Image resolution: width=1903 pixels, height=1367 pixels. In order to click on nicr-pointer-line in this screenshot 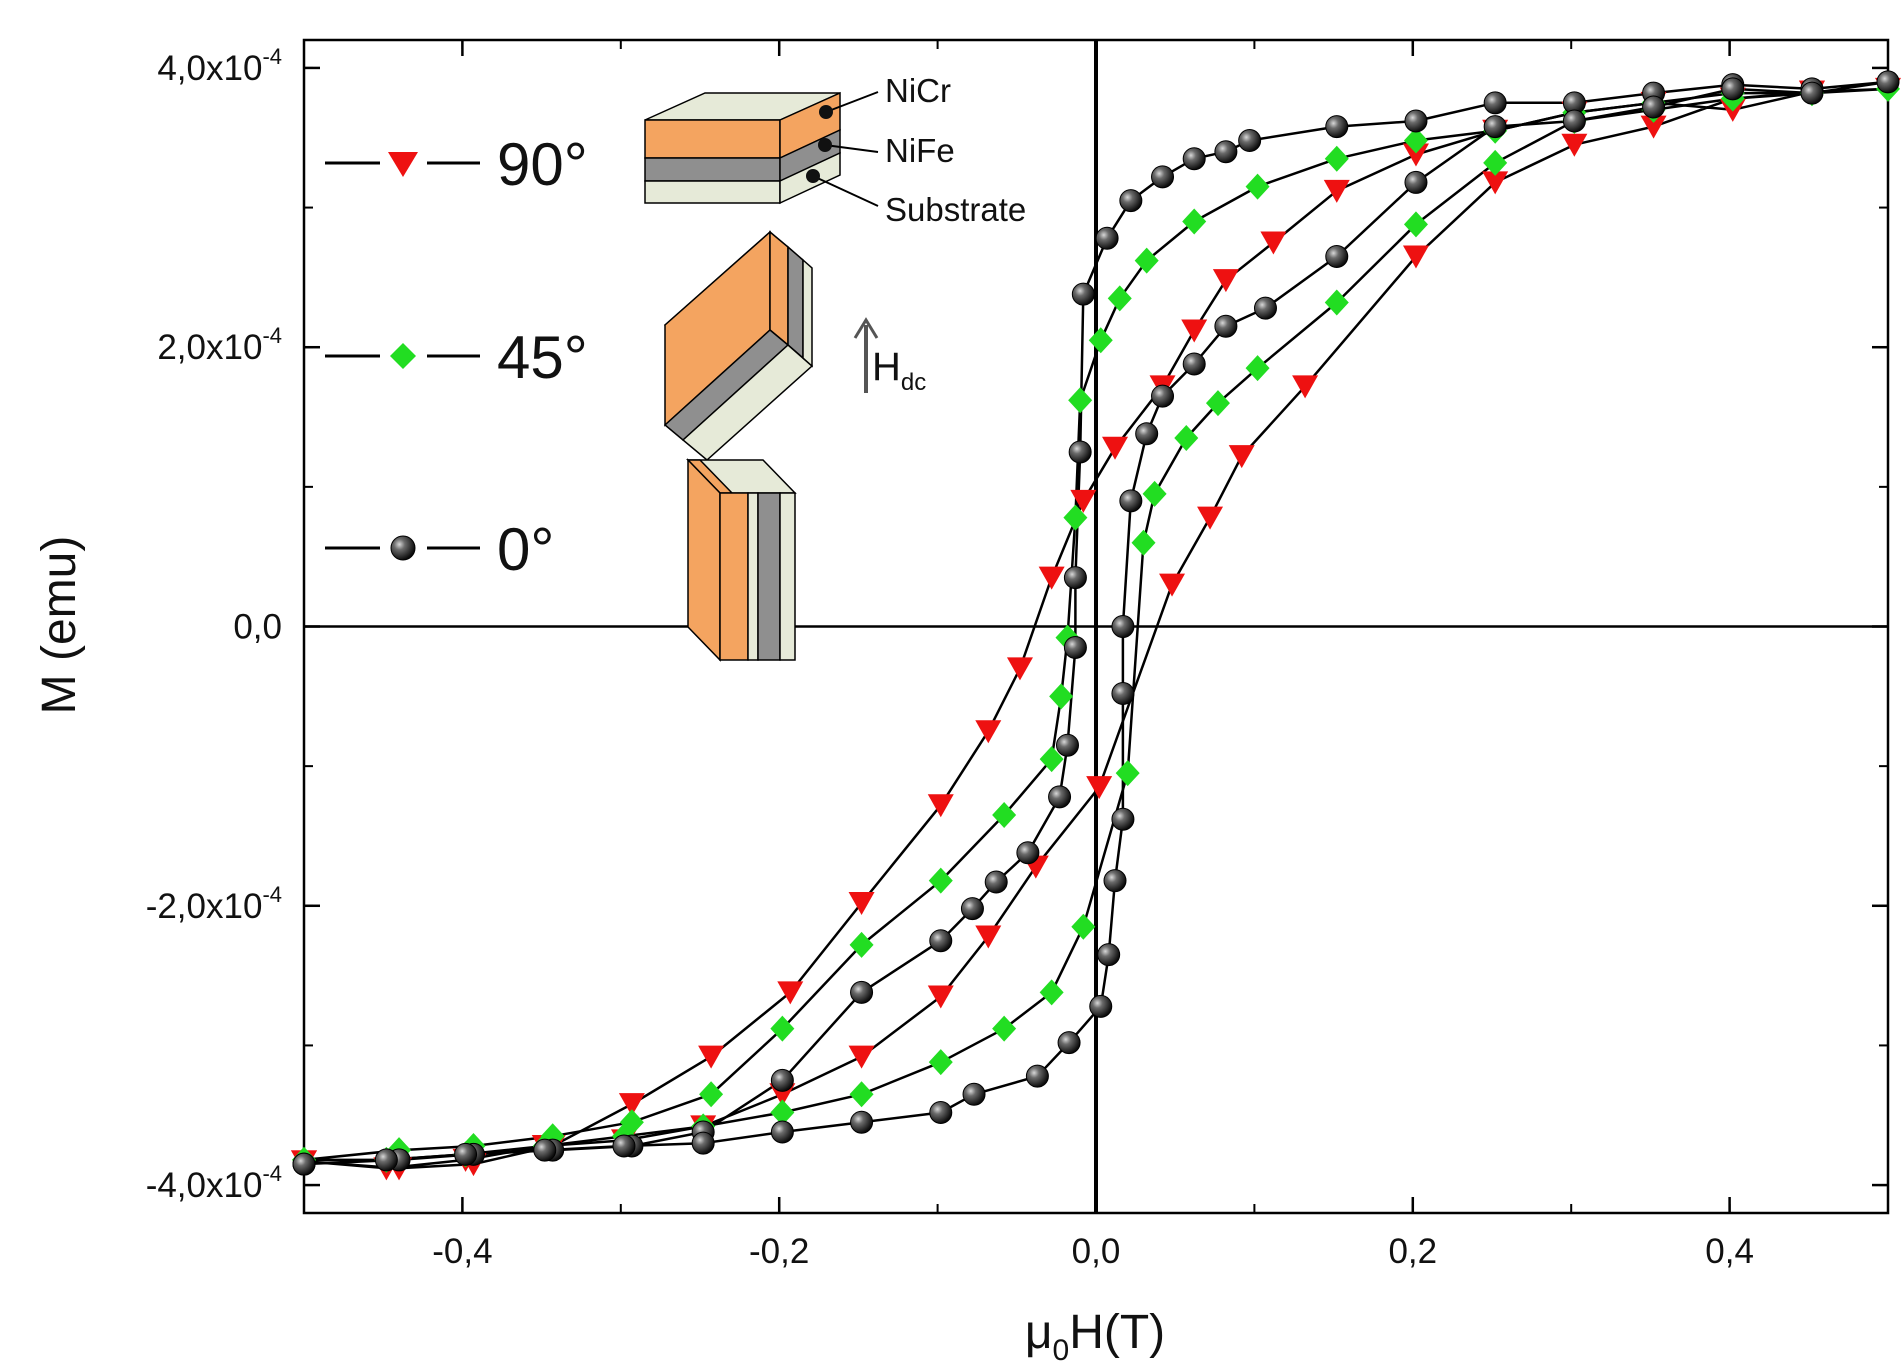, I will do `click(852, 102)`.